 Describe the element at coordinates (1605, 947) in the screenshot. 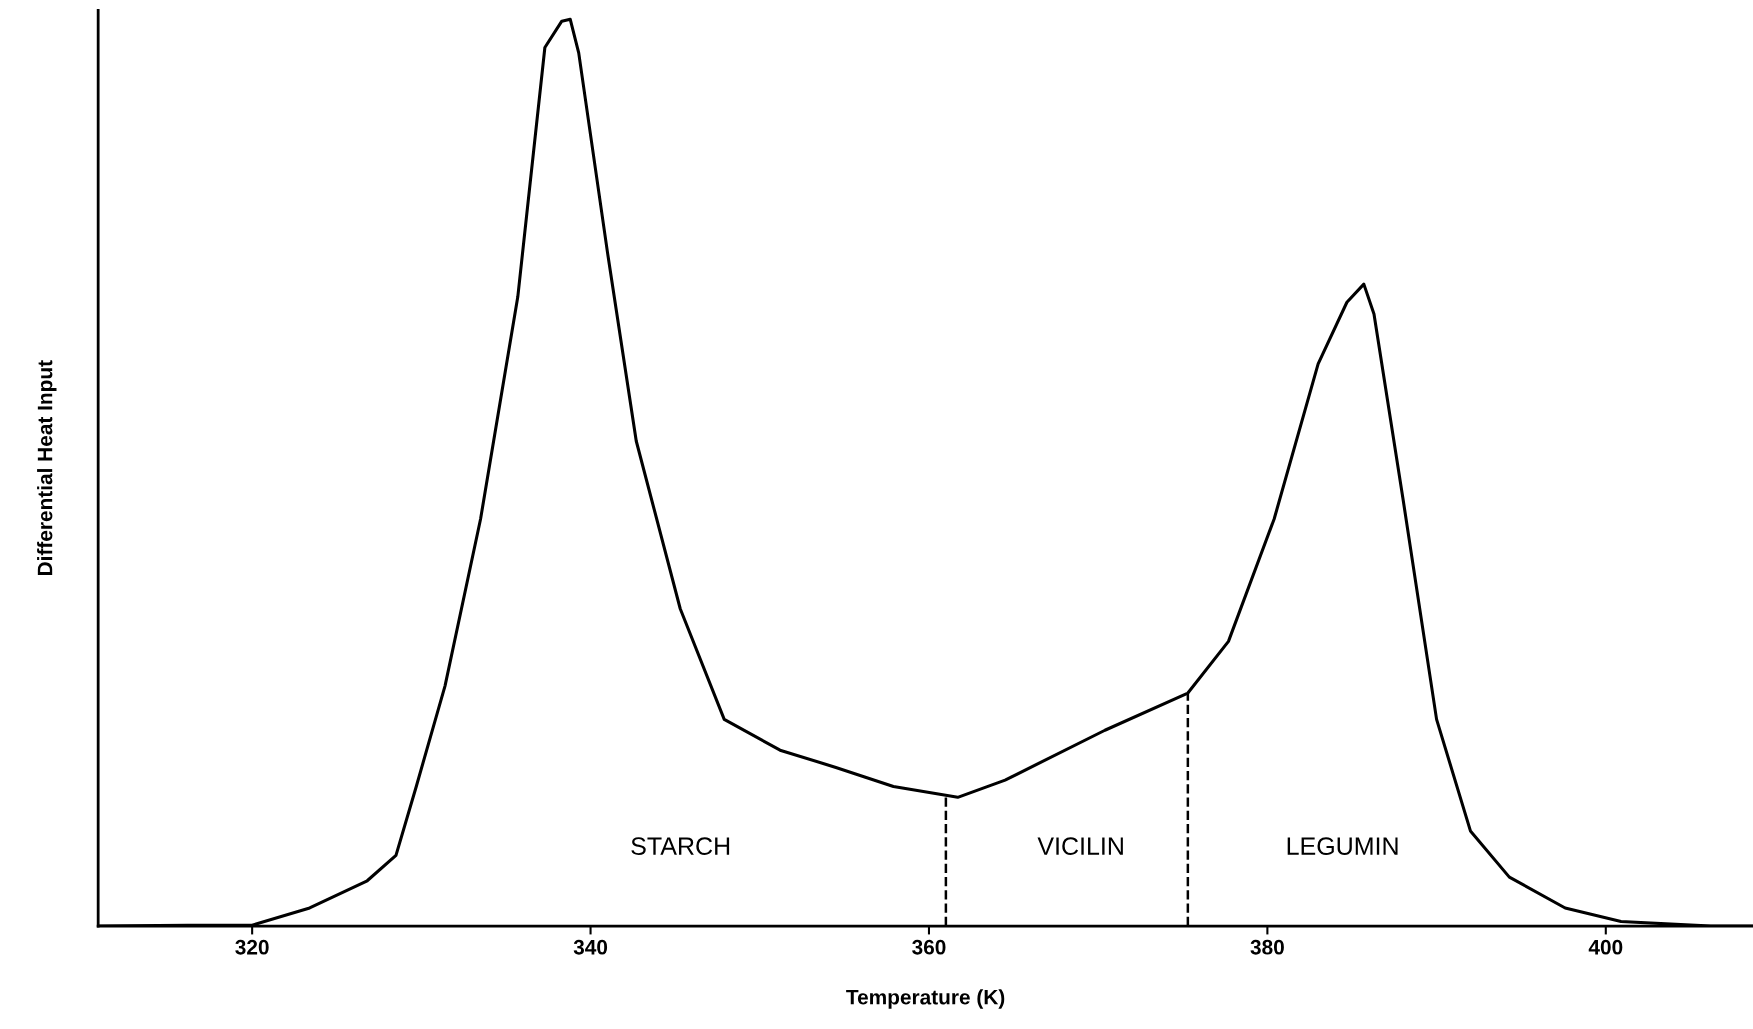

I see `x-tick-label: 400` at that location.